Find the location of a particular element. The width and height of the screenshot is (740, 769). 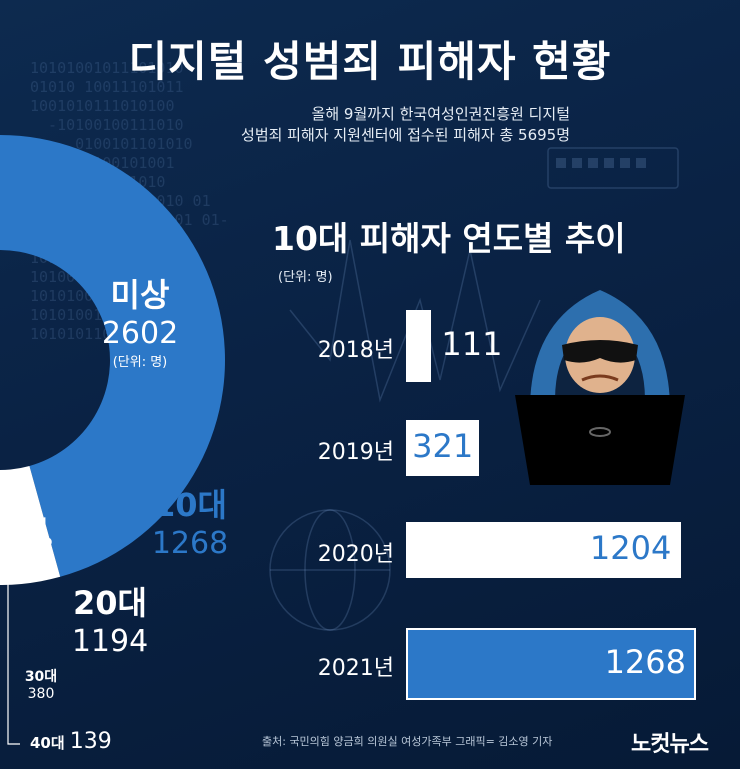

yearly-chart-unit: (단위: 명) is located at coordinates (305, 277).